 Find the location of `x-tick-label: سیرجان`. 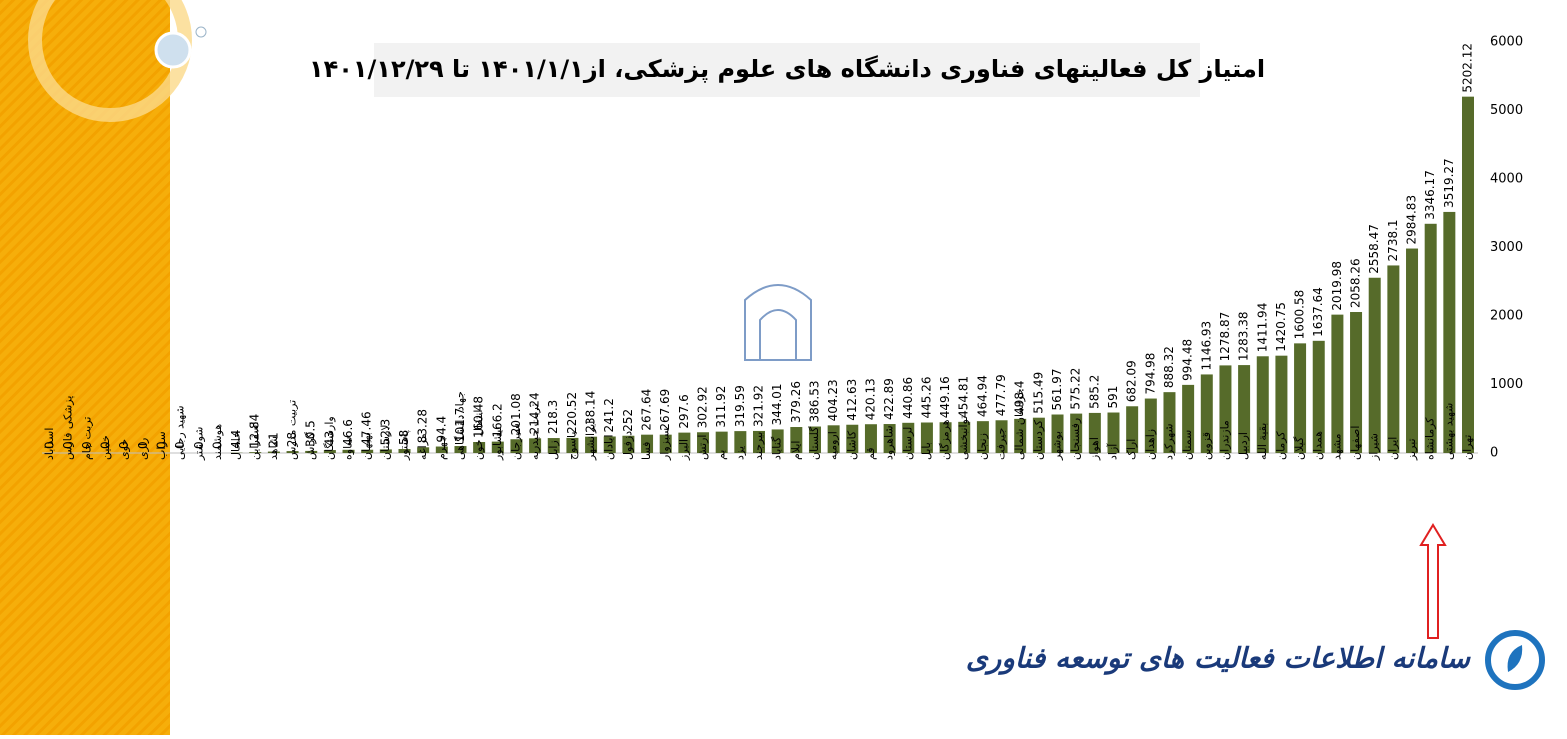

x-tick-label: سیرجان is located at coordinates (515, 441).